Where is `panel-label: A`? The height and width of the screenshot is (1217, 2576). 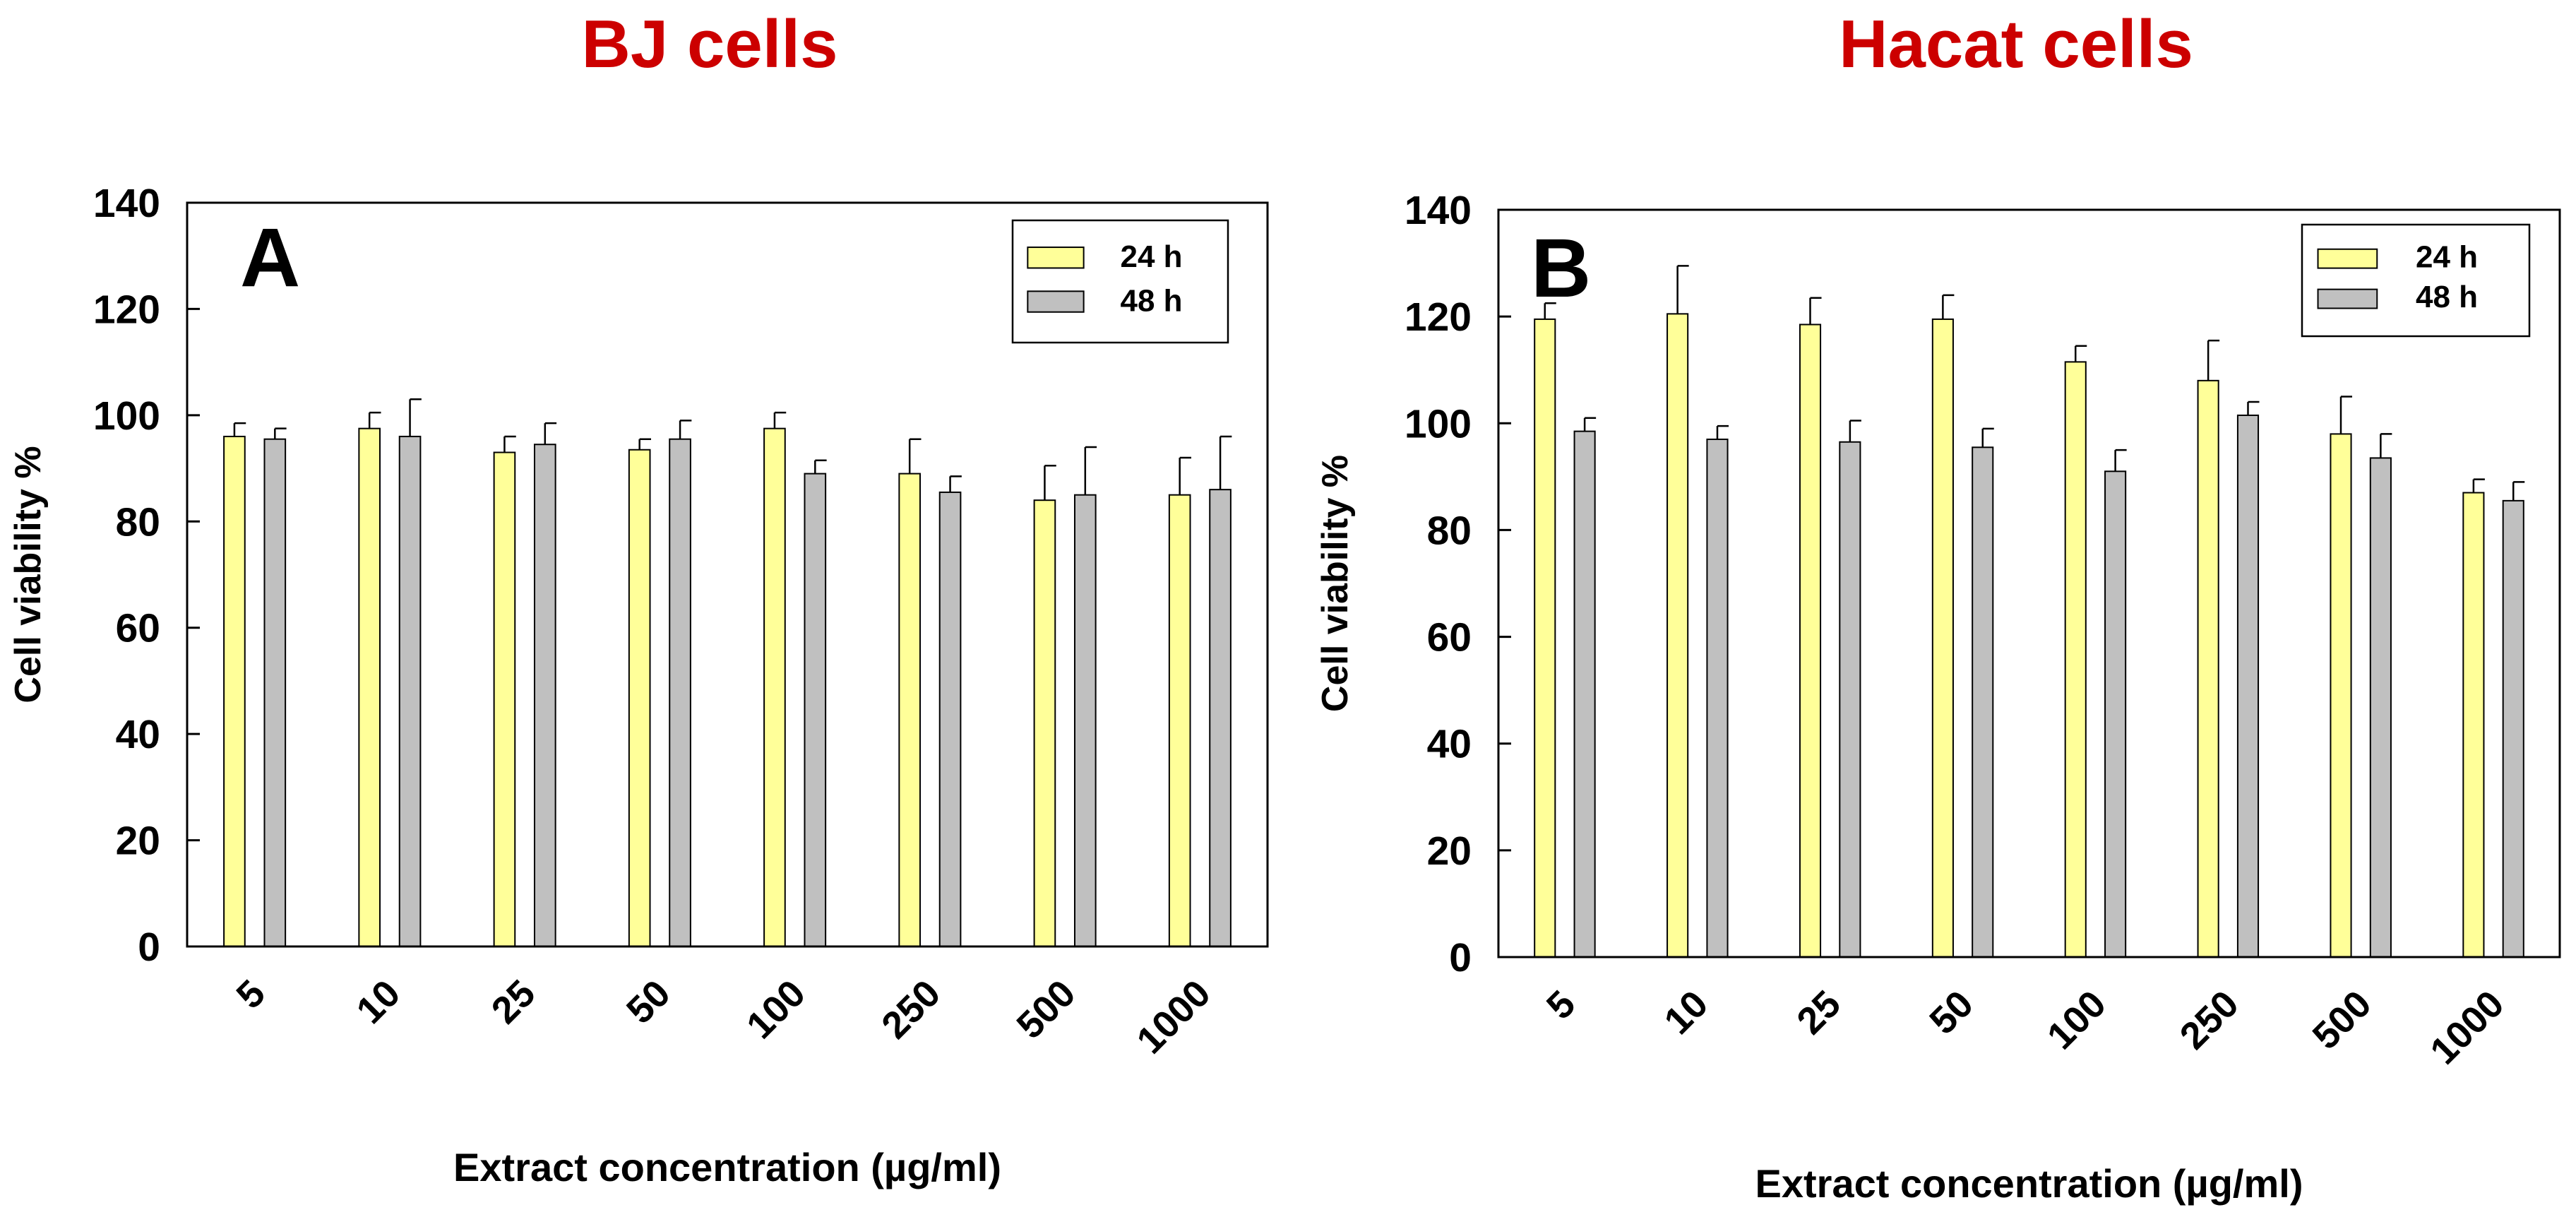
panel-label: A is located at coordinates (270, 258).